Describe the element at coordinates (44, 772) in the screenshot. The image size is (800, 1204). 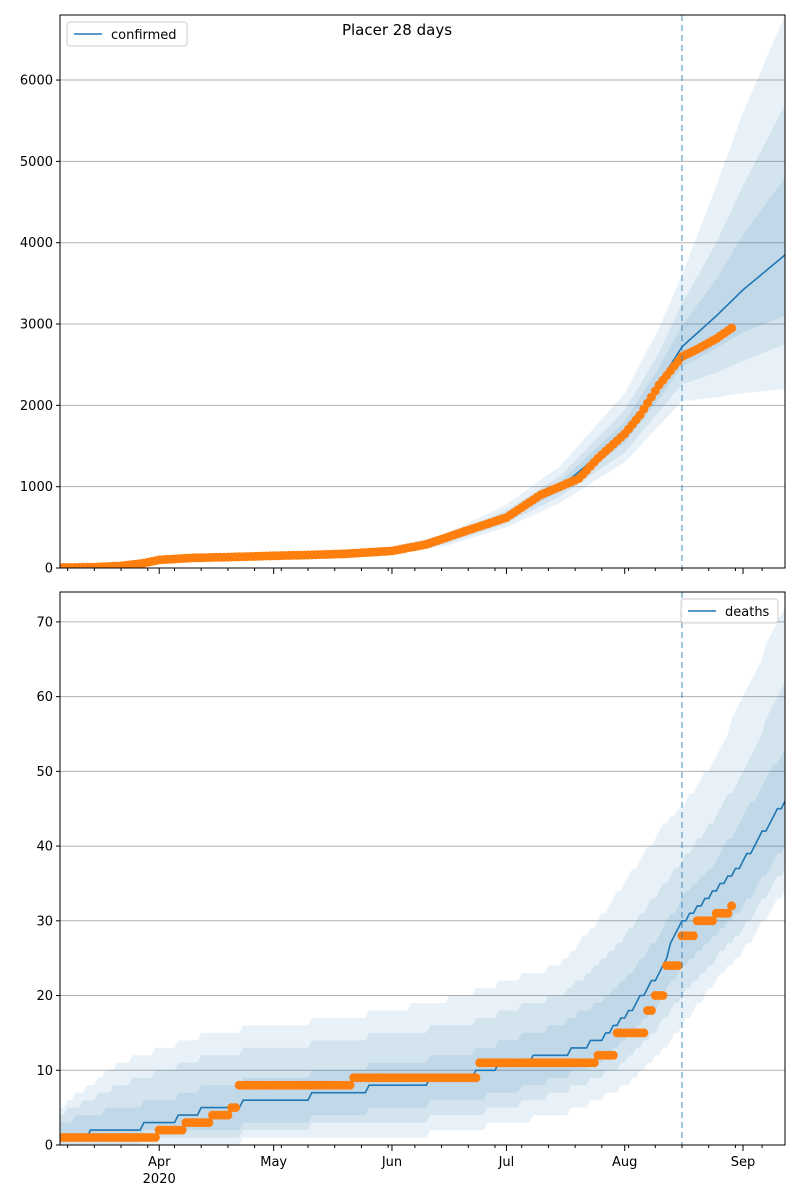
I see `y-tick-label: 50` at that location.